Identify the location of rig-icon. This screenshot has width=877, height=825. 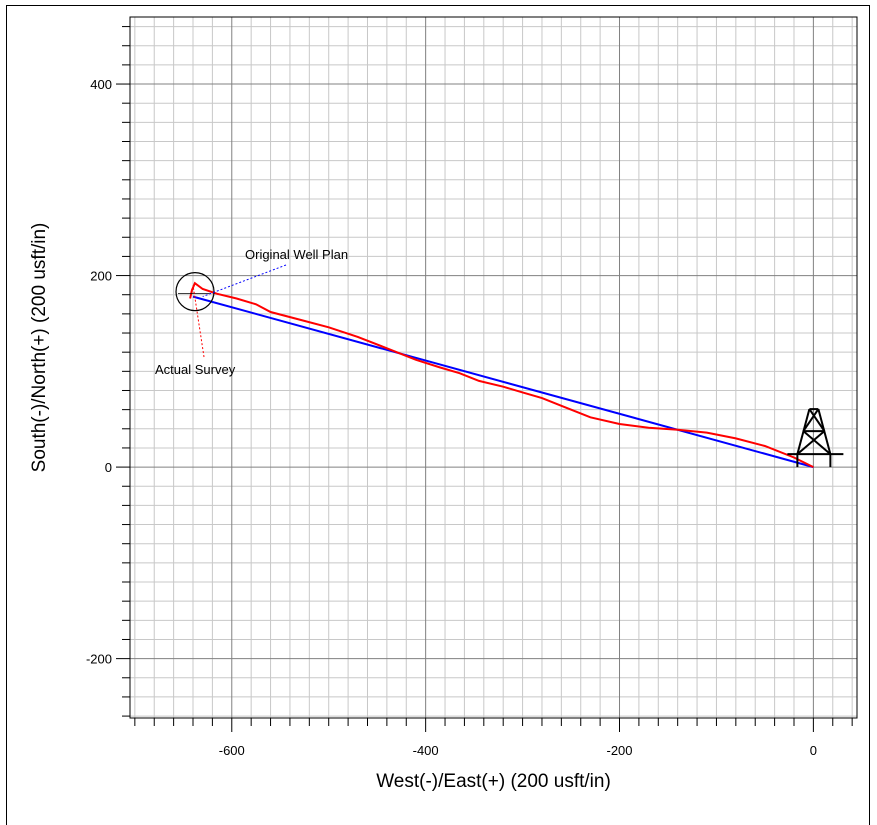
(815, 438).